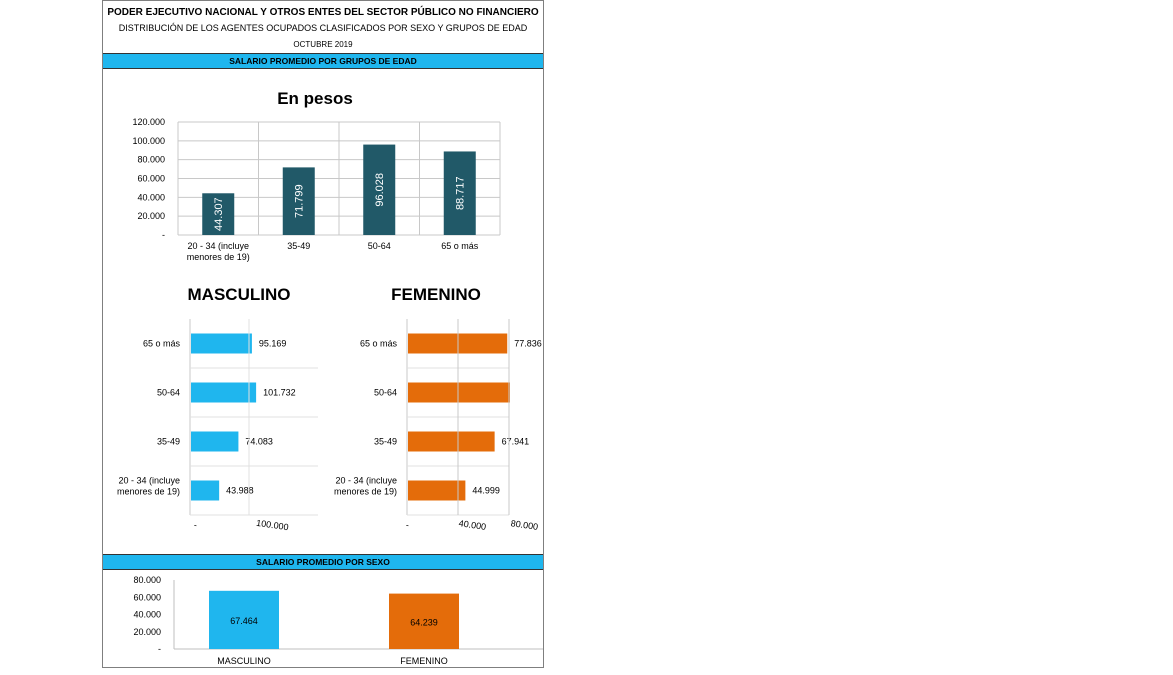 This screenshot has height=675, width=1173. I want to click on chart-title: FEMENINO, so click(436, 294).